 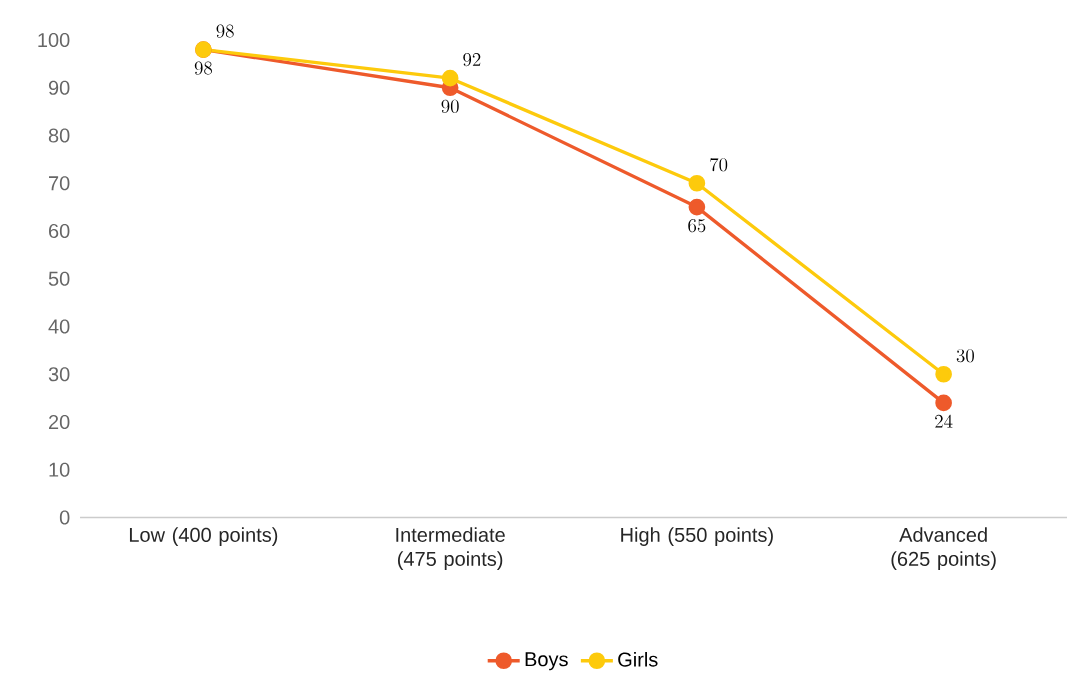 What do you see at coordinates (965, 356) in the screenshot?
I see `data-label: 30` at bounding box center [965, 356].